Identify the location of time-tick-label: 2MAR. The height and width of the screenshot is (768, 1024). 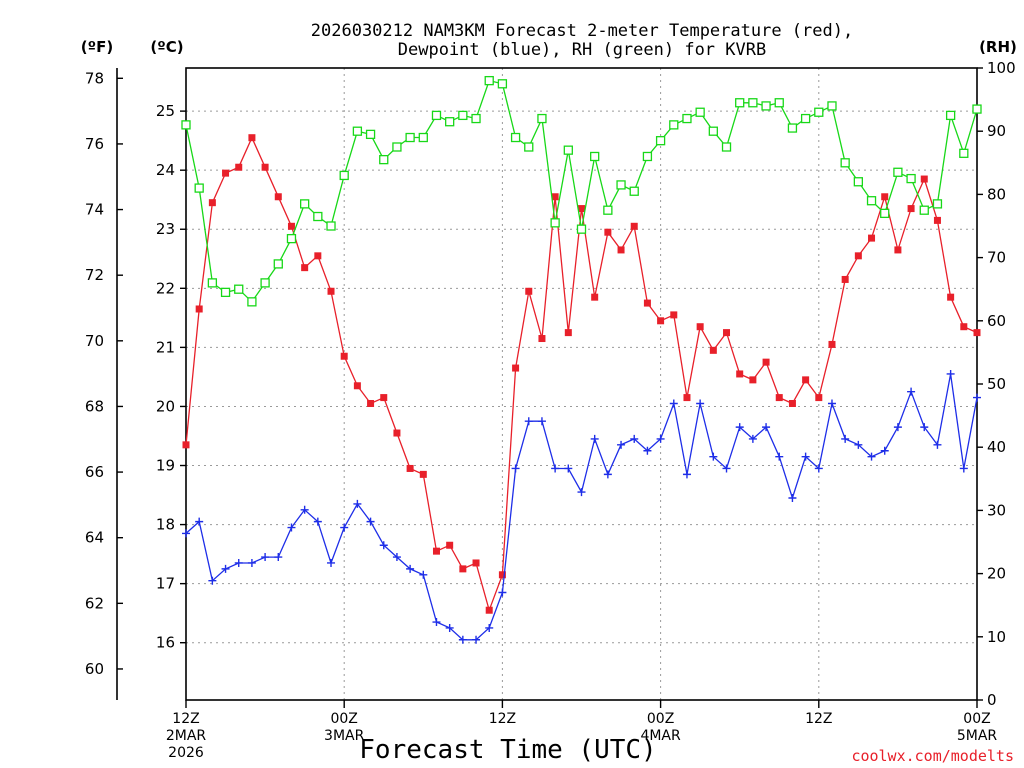
(186, 736).